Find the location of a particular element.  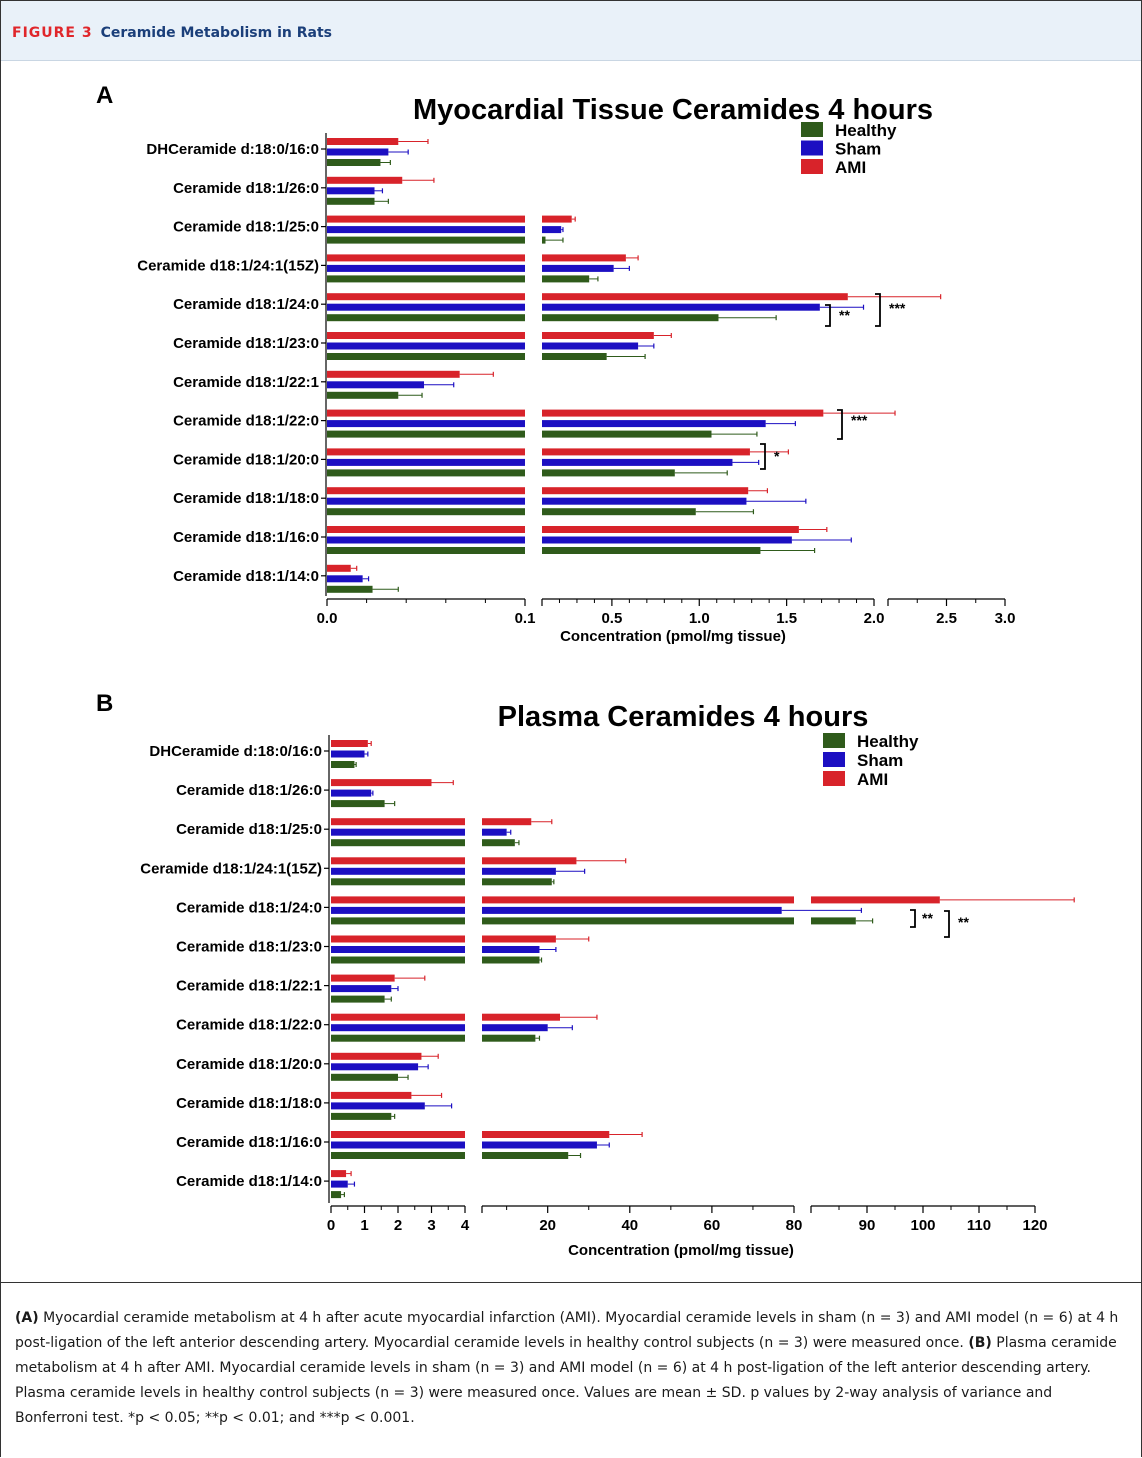

x-tick-label: 2 is located at coordinates (398, 1225).